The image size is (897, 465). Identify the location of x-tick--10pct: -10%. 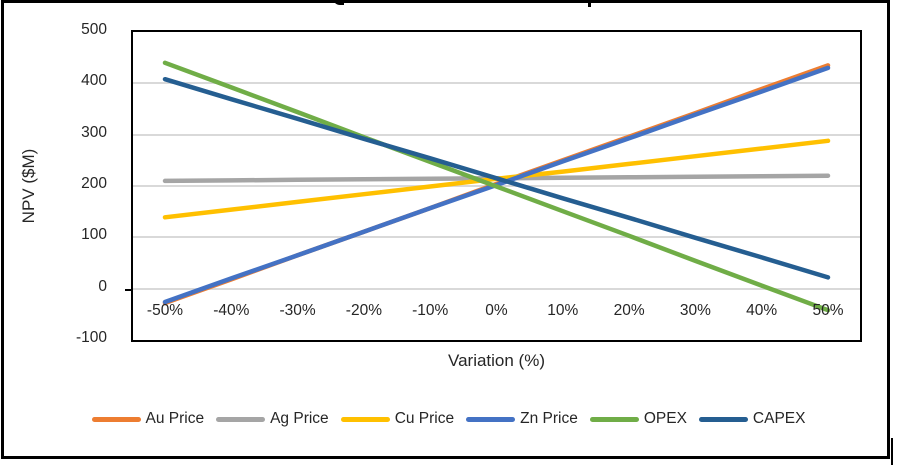
(430, 310).